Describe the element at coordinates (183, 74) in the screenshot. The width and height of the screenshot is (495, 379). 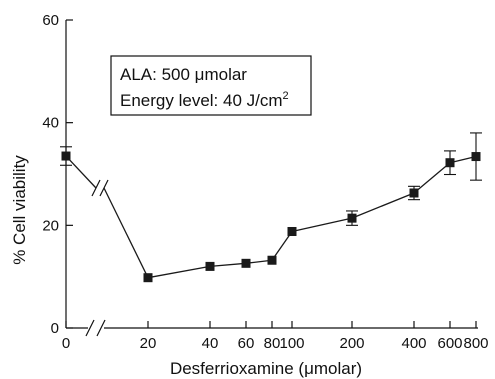
I see `annotation-line-1: ALA: 500 μmolar` at that location.